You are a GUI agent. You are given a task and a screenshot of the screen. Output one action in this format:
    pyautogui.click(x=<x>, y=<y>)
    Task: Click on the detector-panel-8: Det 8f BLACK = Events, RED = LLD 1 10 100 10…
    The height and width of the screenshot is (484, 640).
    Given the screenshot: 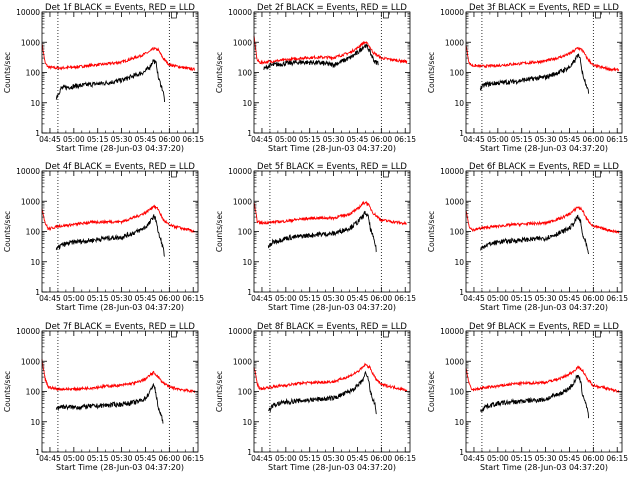 What is the action you would take?
    pyautogui.click(x=315, y=397)
    